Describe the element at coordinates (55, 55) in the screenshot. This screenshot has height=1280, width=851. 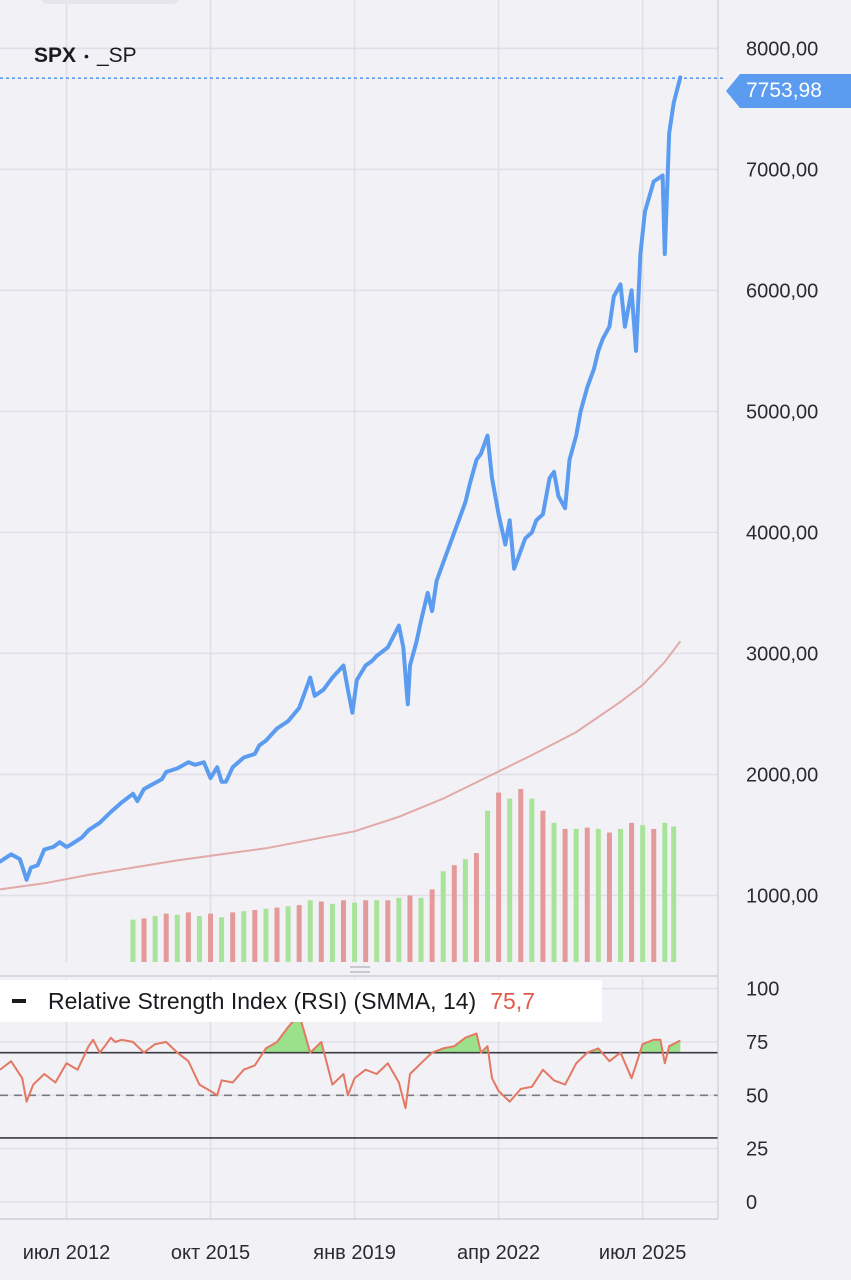
I see `ticker-symbol: SPX` at that location.